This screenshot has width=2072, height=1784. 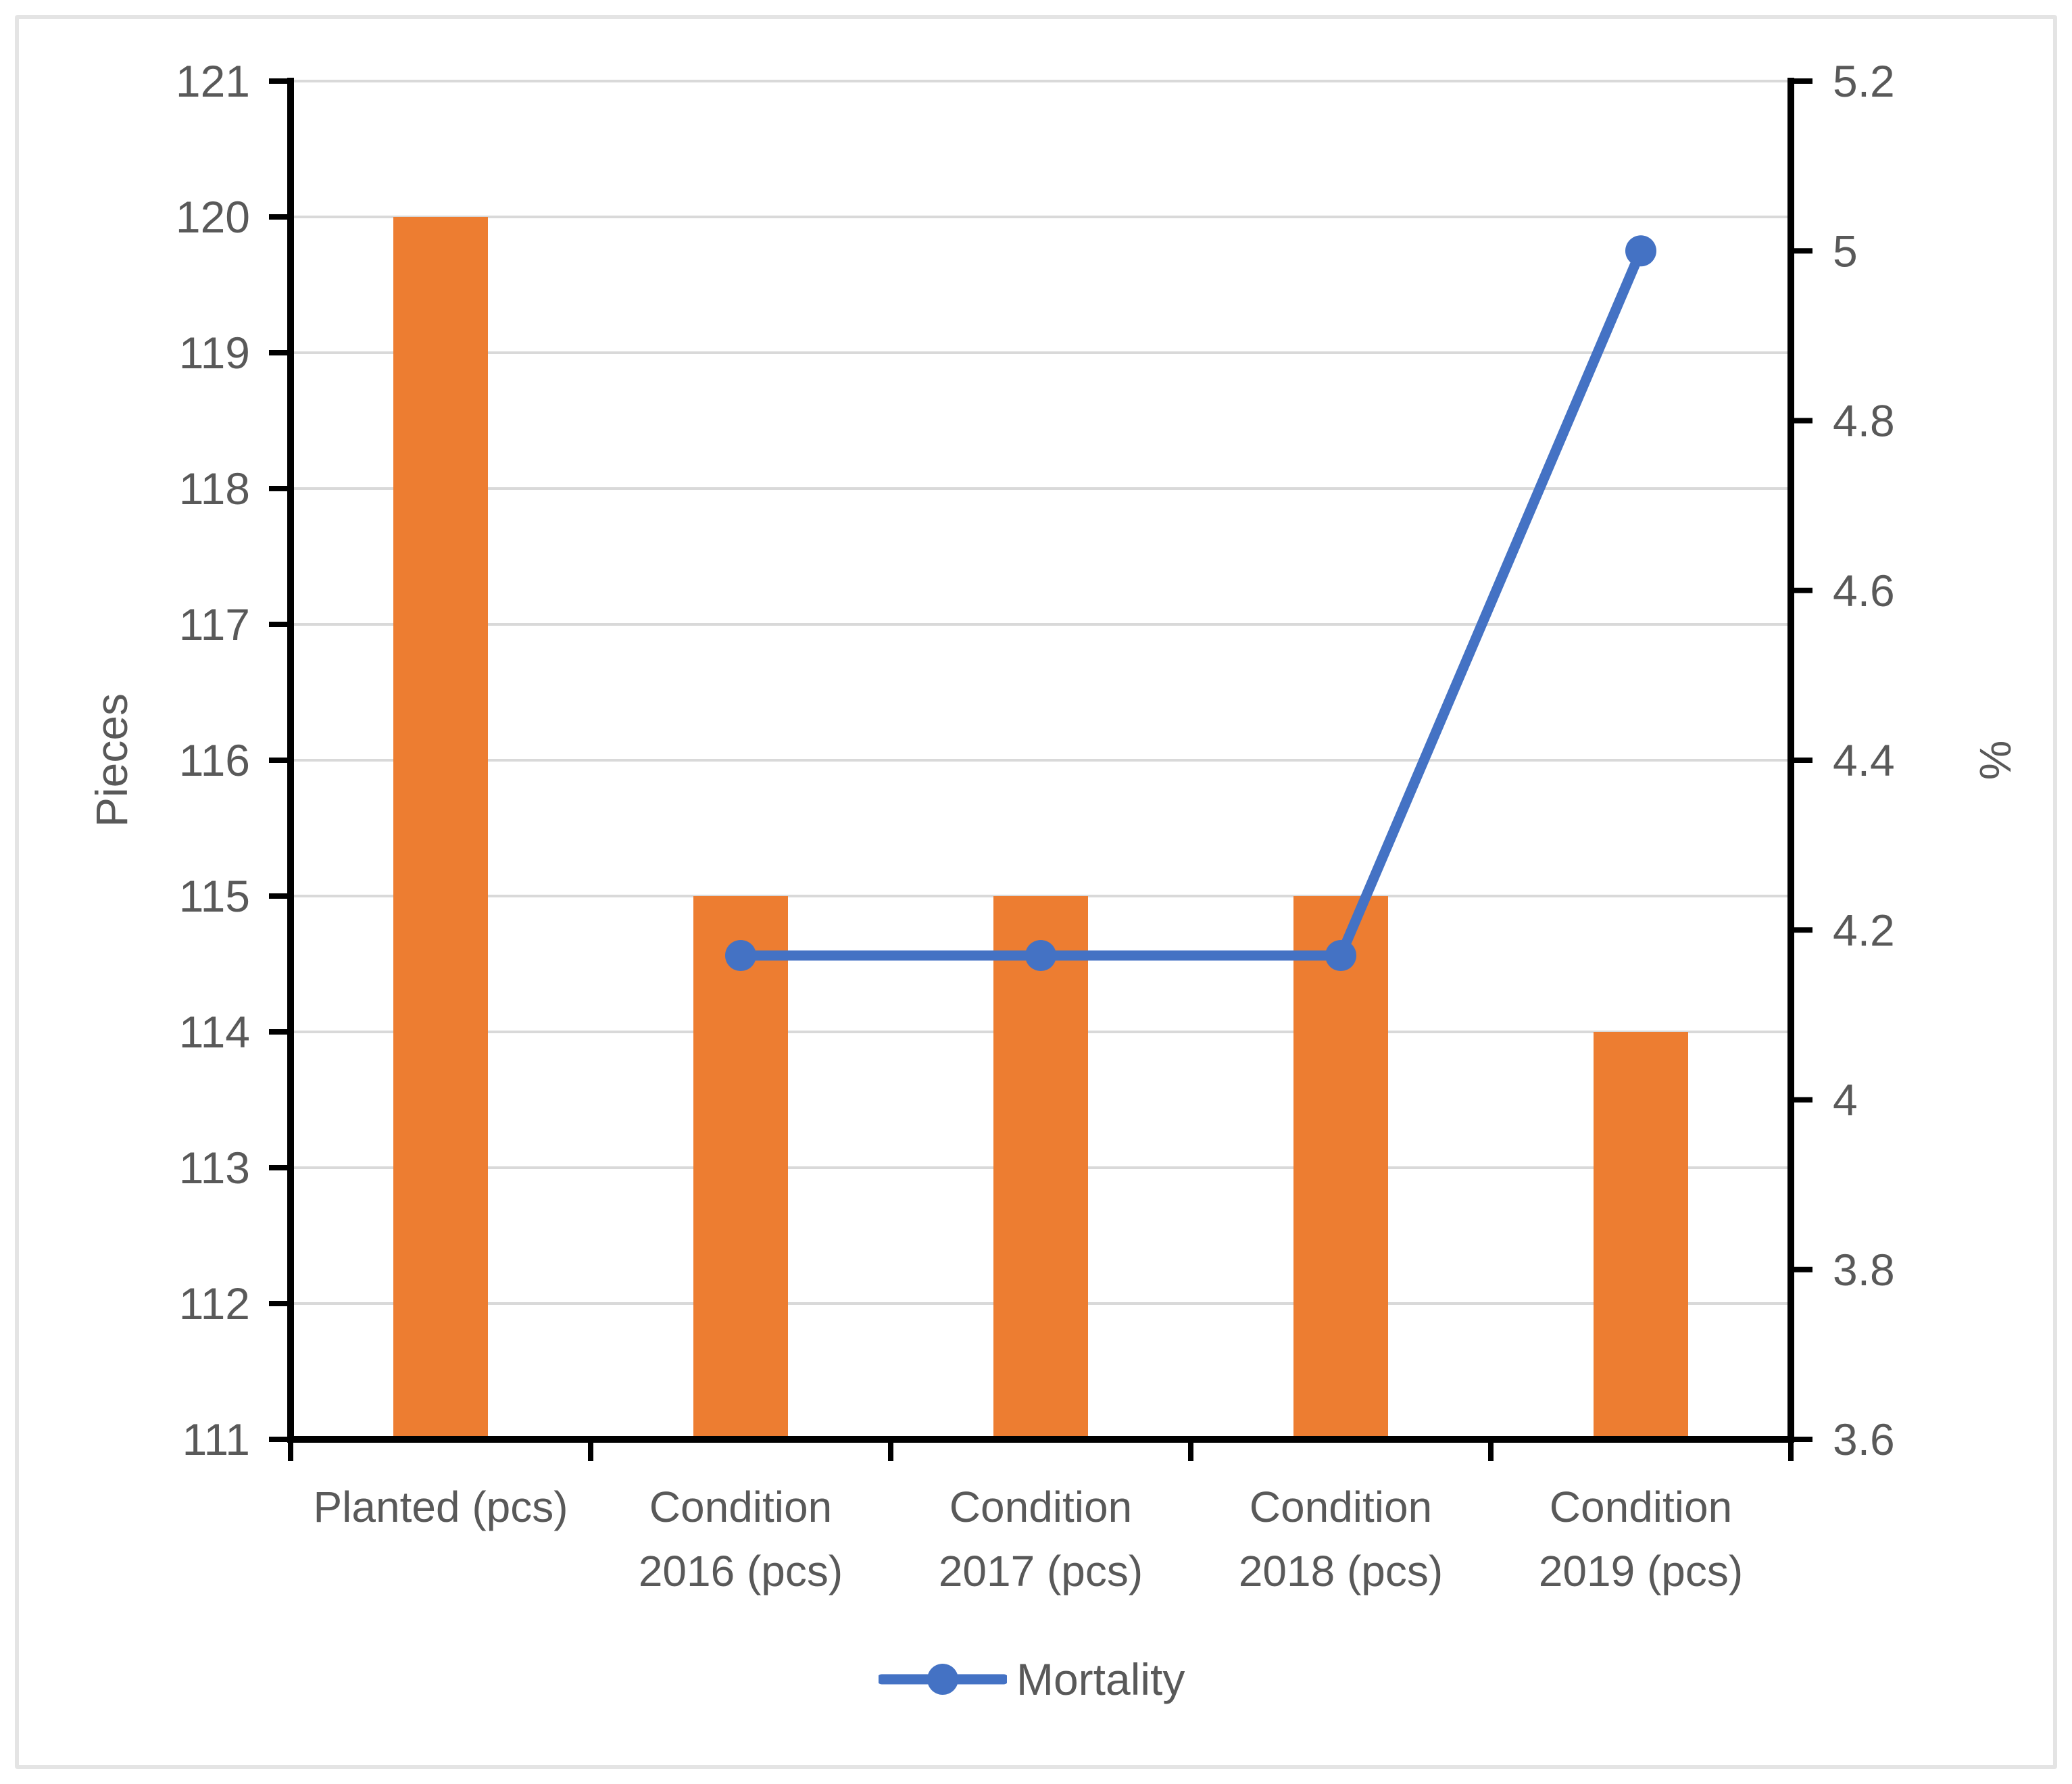 I want to click on left-tick-label: 115, so click(x=214, y=896).